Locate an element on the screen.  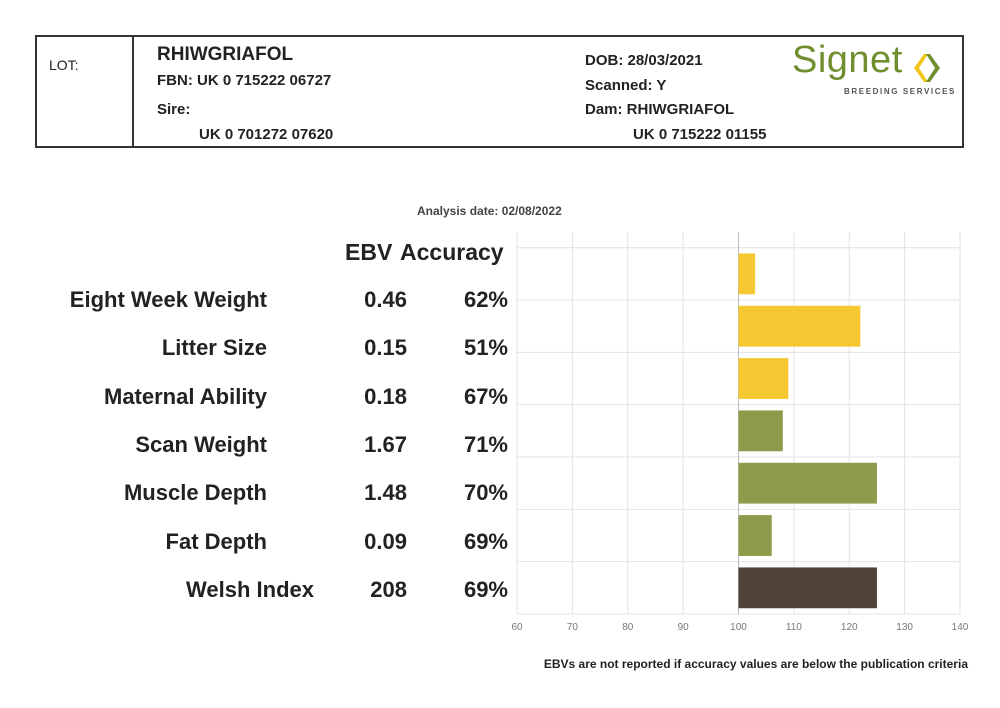
x-tick-label: 60 is located at coordinates (517, 627).